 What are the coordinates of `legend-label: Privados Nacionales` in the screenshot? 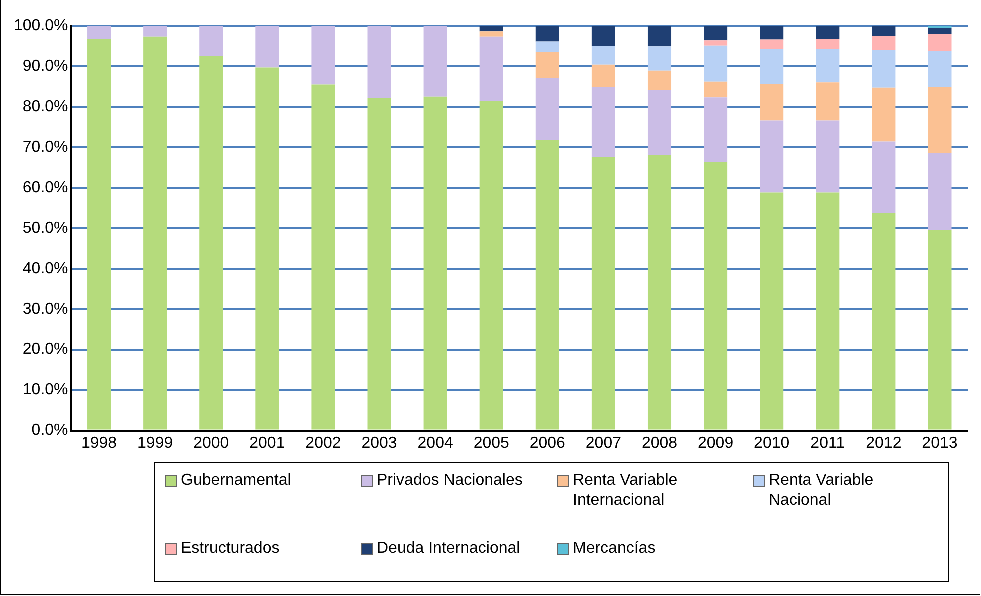 It's located at (450, 481).